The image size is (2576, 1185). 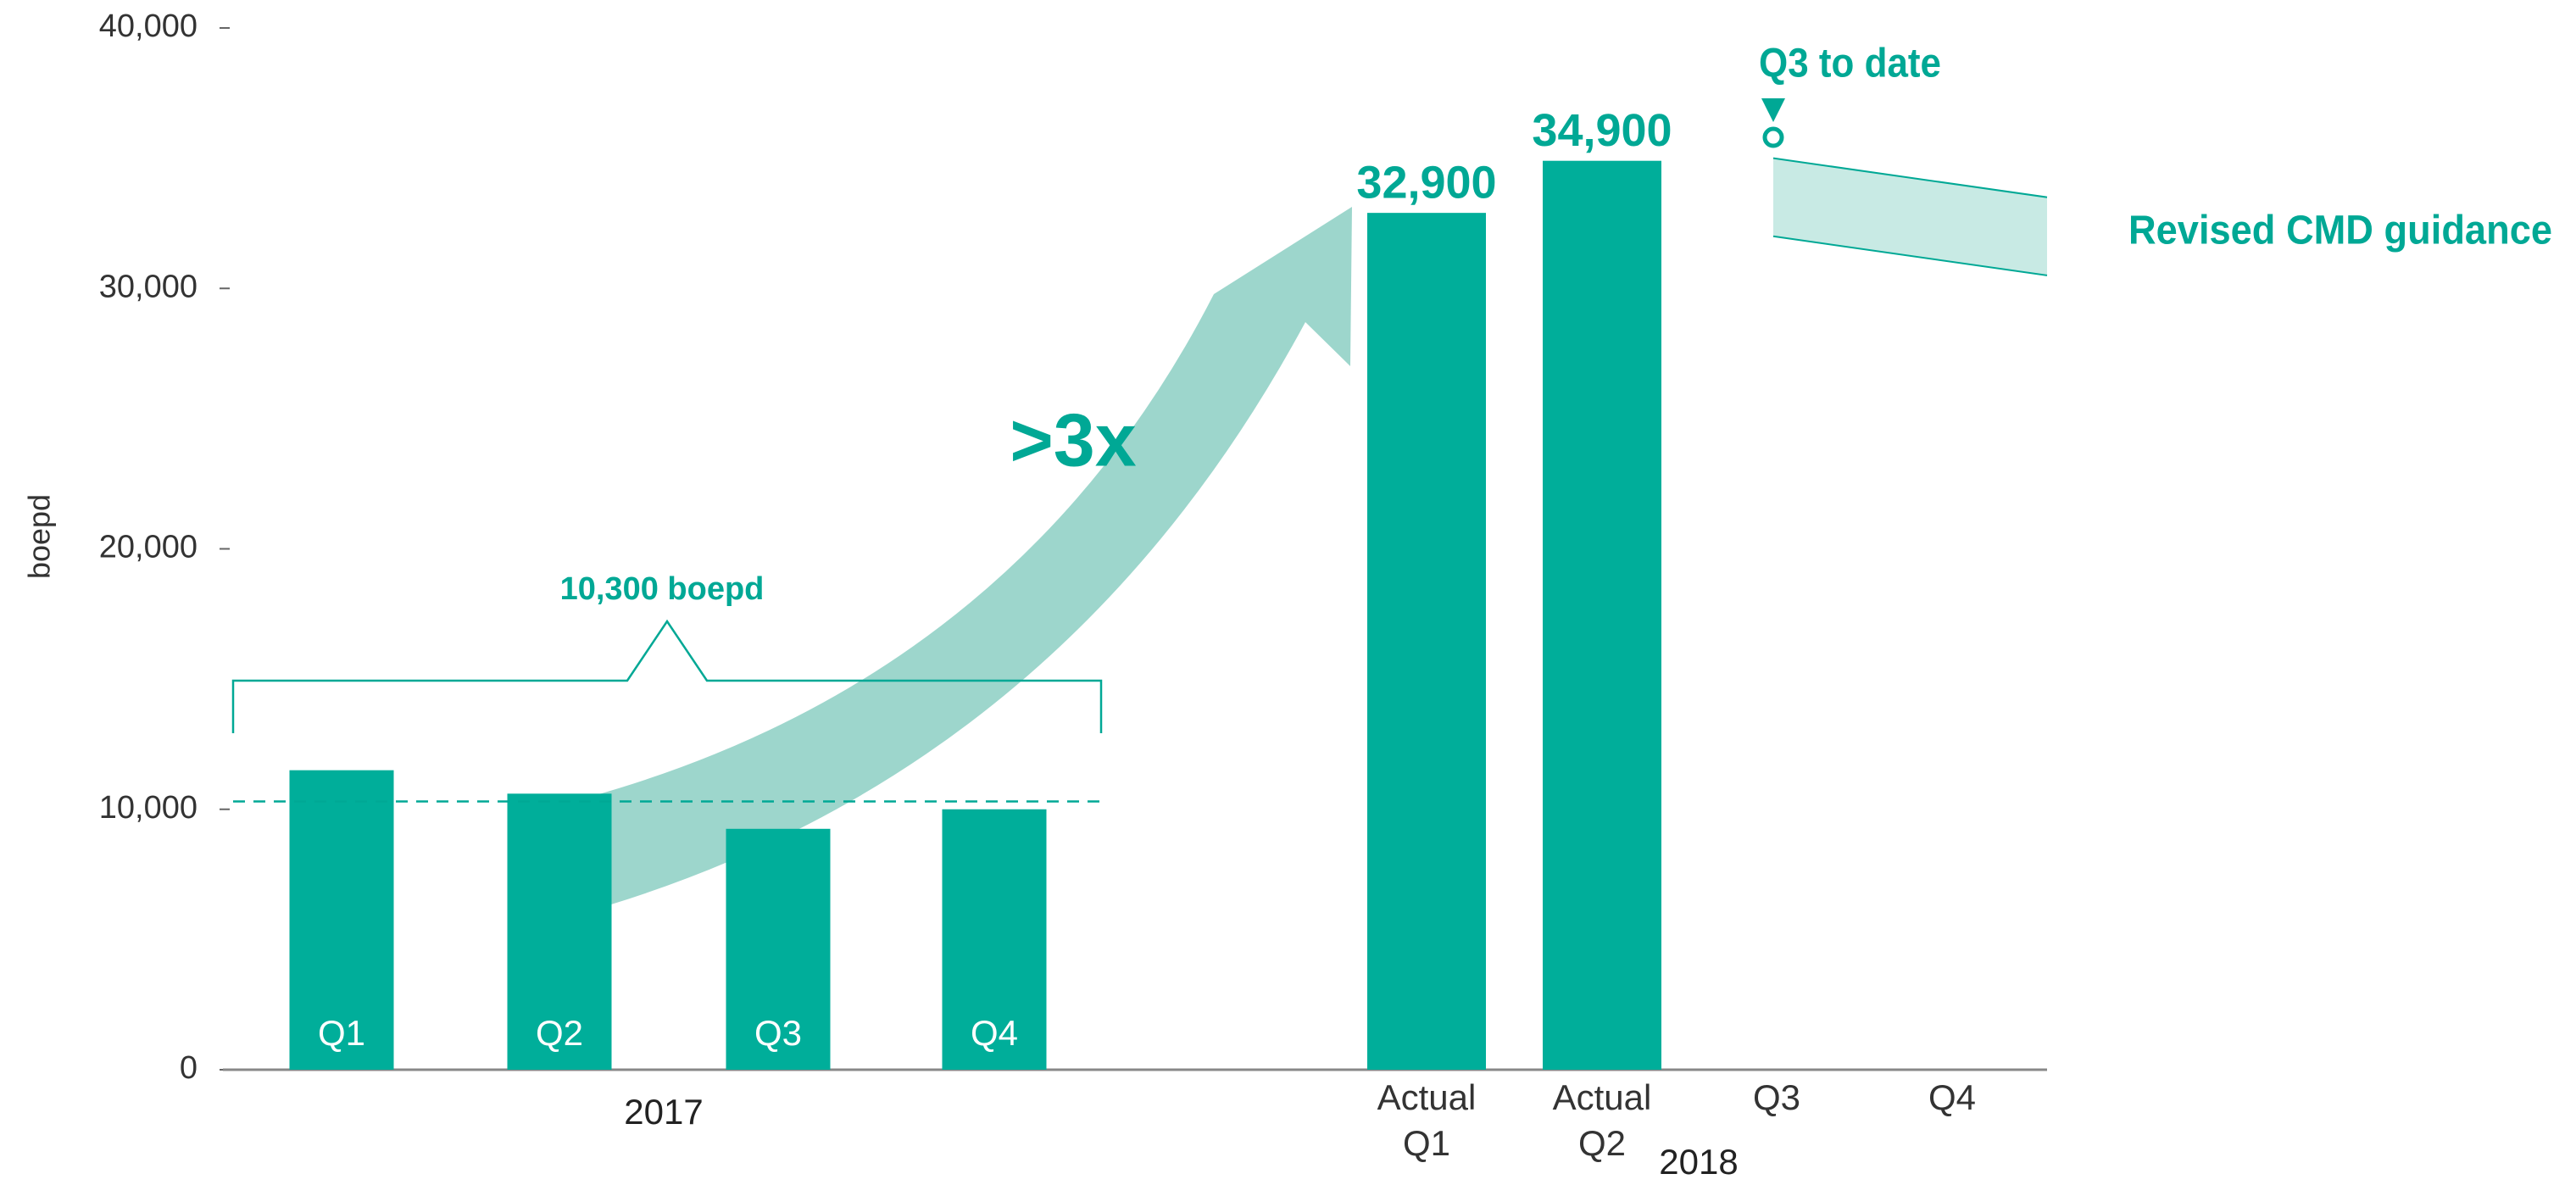 I want to click on q3-to-date-marker, so click(x=1773, y=137).